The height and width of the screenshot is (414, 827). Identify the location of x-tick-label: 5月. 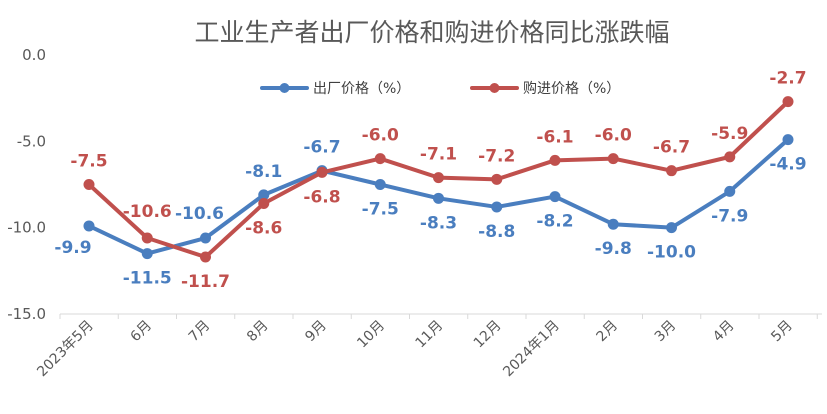
(782, 332).